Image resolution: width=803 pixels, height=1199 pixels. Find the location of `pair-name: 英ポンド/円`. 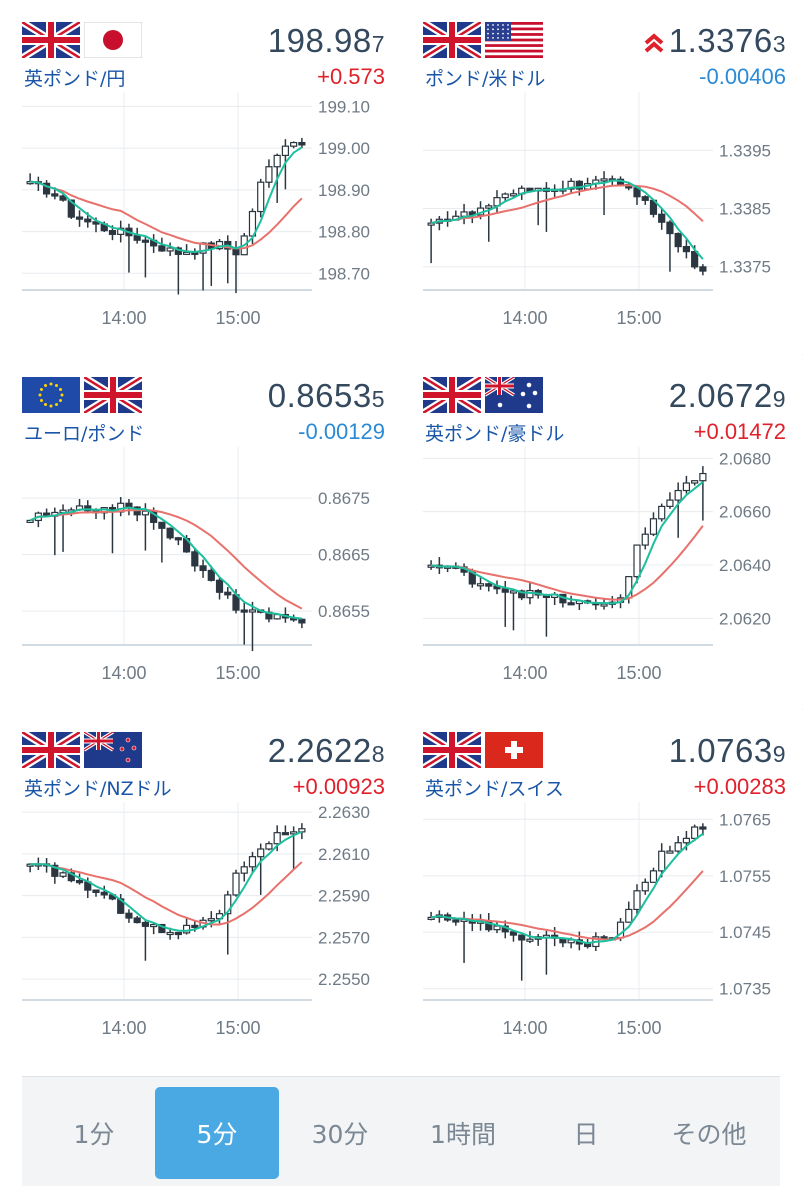

pair-name: 英ポンド/円 is located at coordinates (75, 79).